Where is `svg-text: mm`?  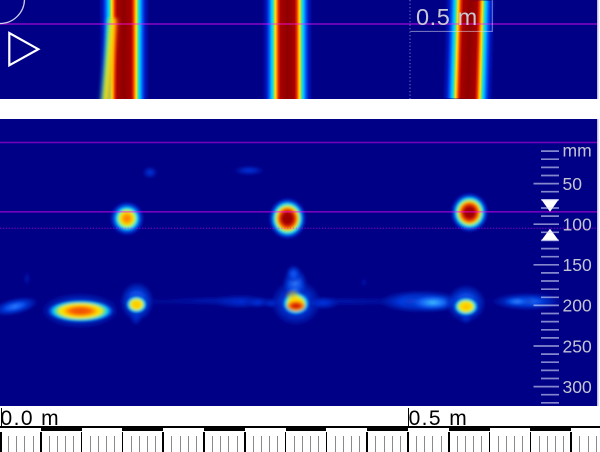 svg-text: mm is located at coordinates (577, 150).